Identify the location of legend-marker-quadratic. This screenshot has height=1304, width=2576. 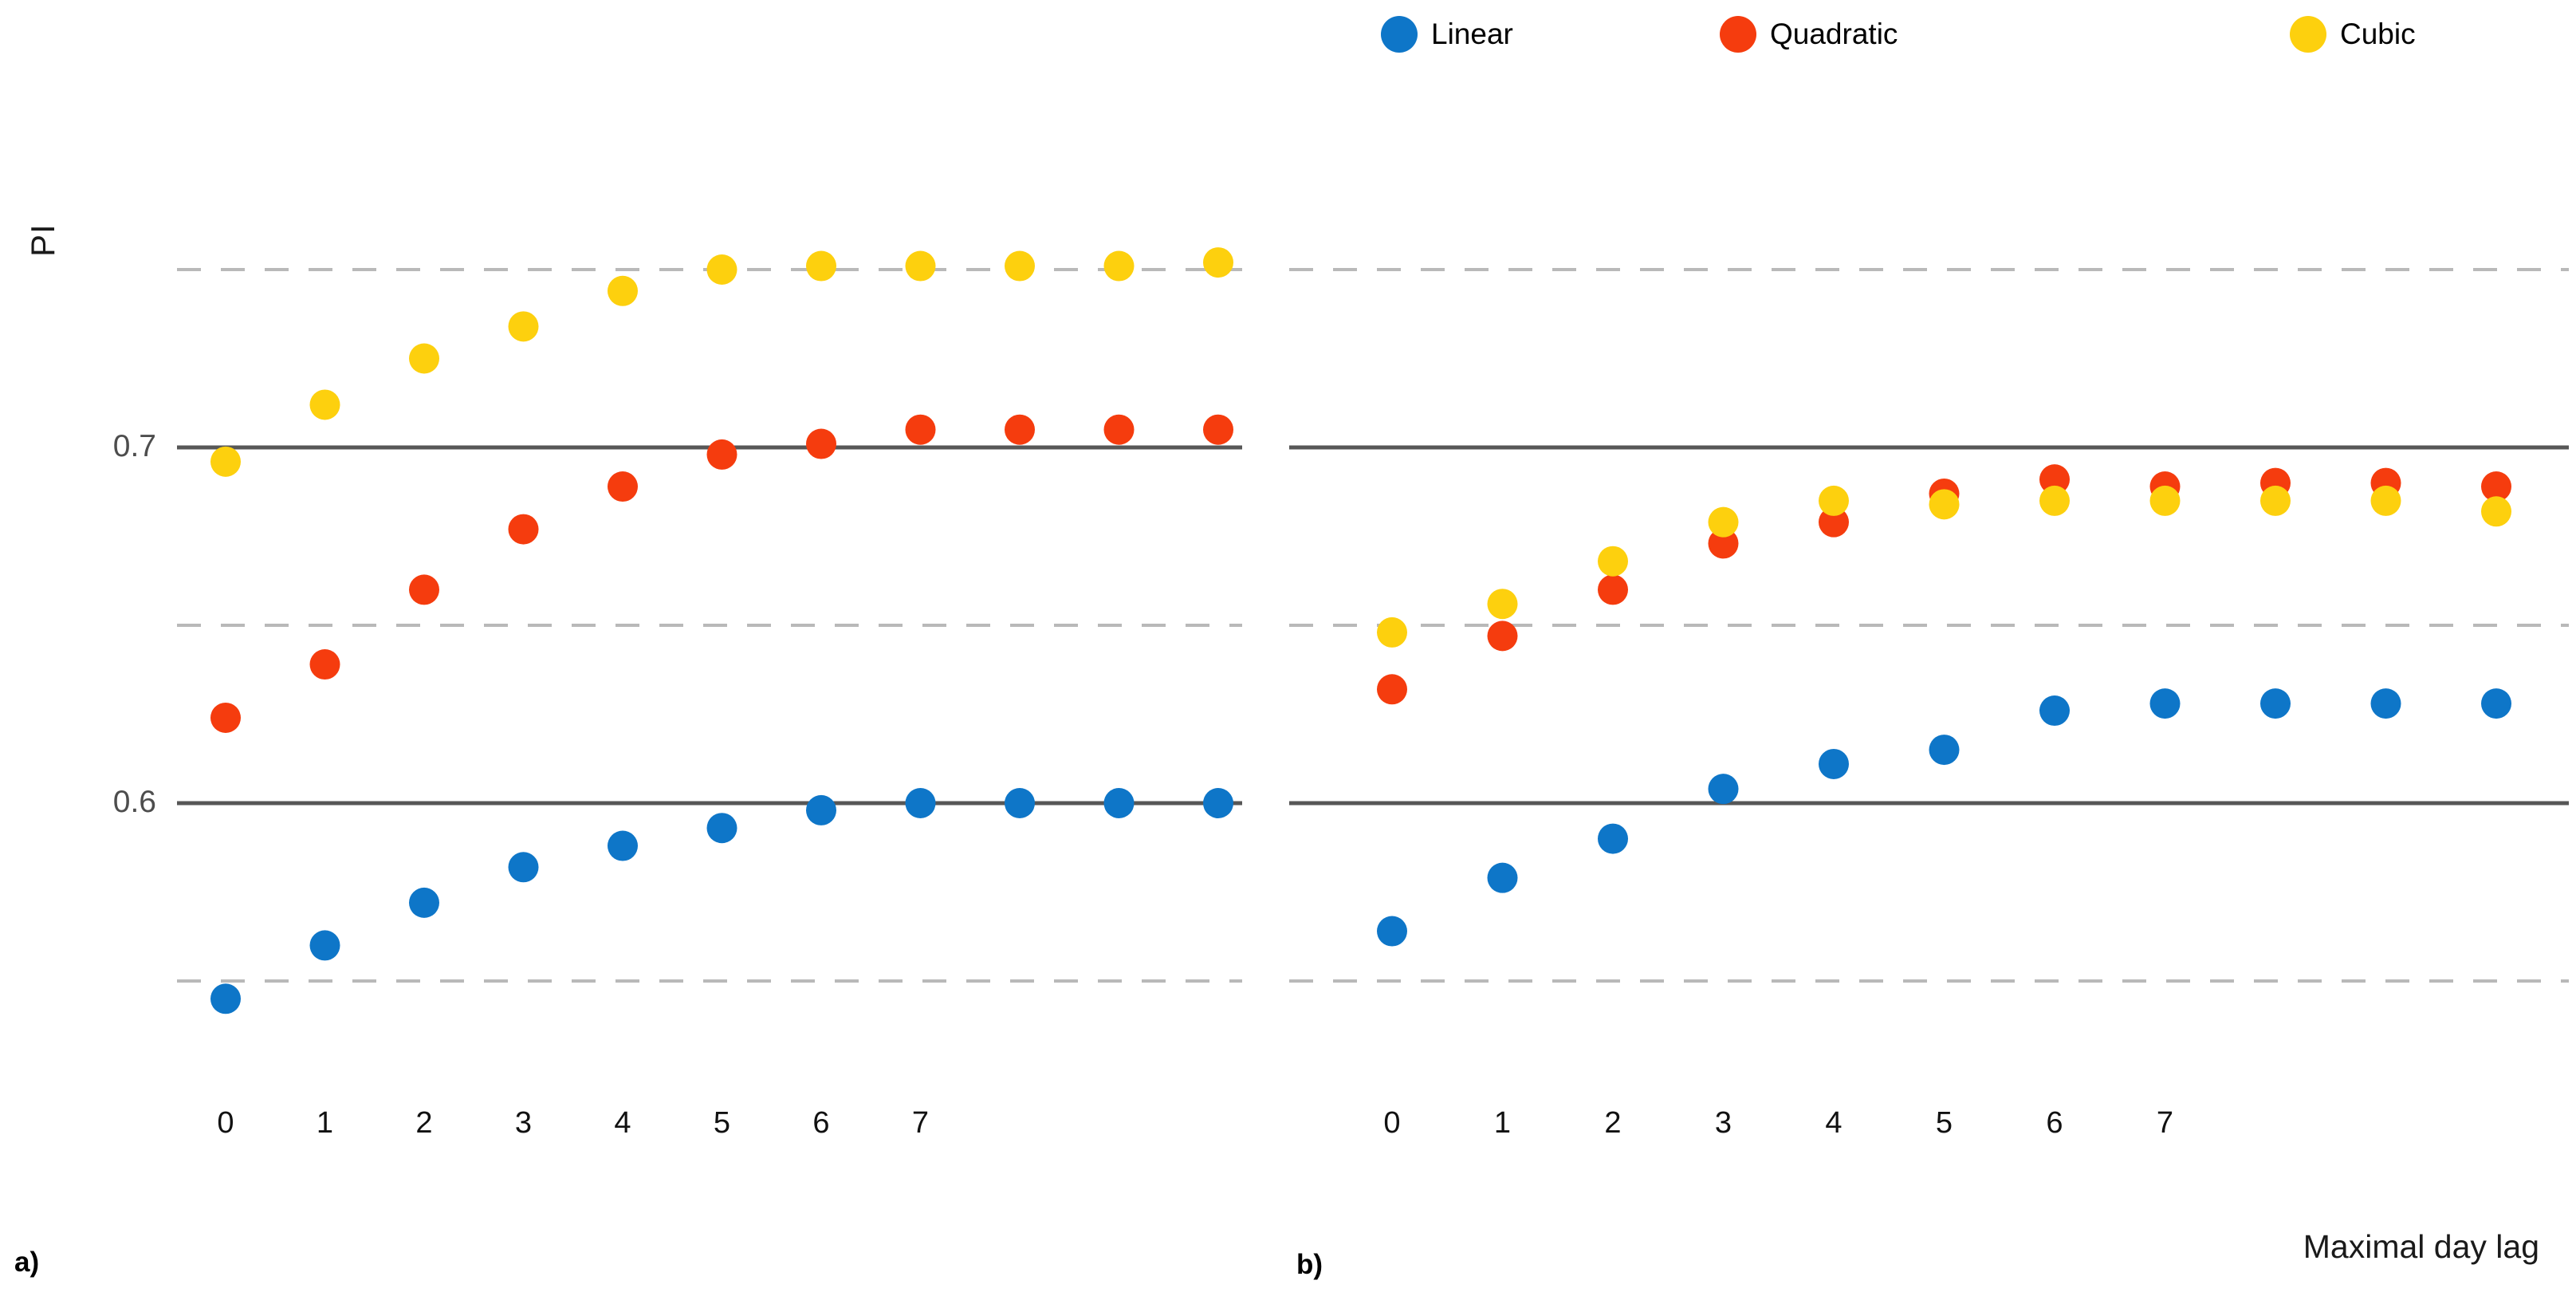
(1738, 34).